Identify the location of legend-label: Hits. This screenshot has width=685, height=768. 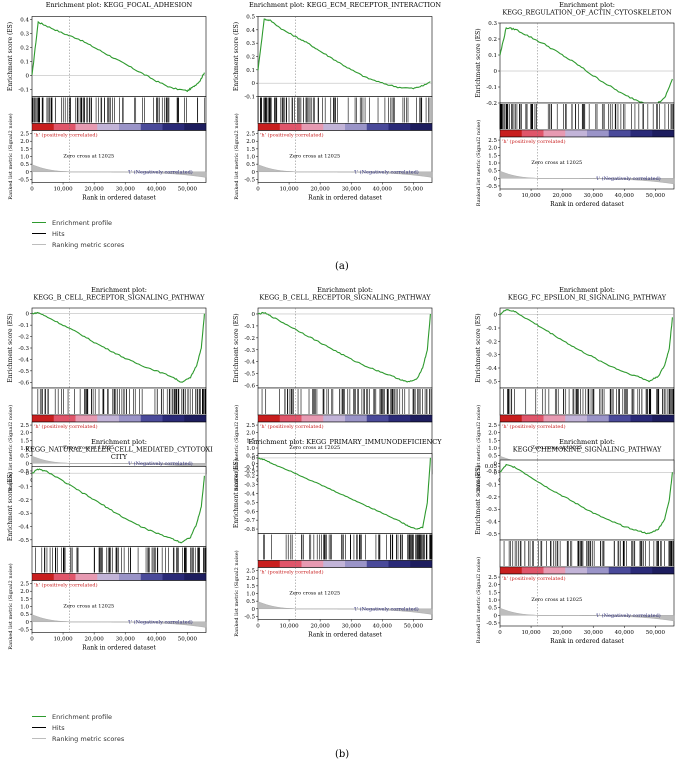
(58, 233).